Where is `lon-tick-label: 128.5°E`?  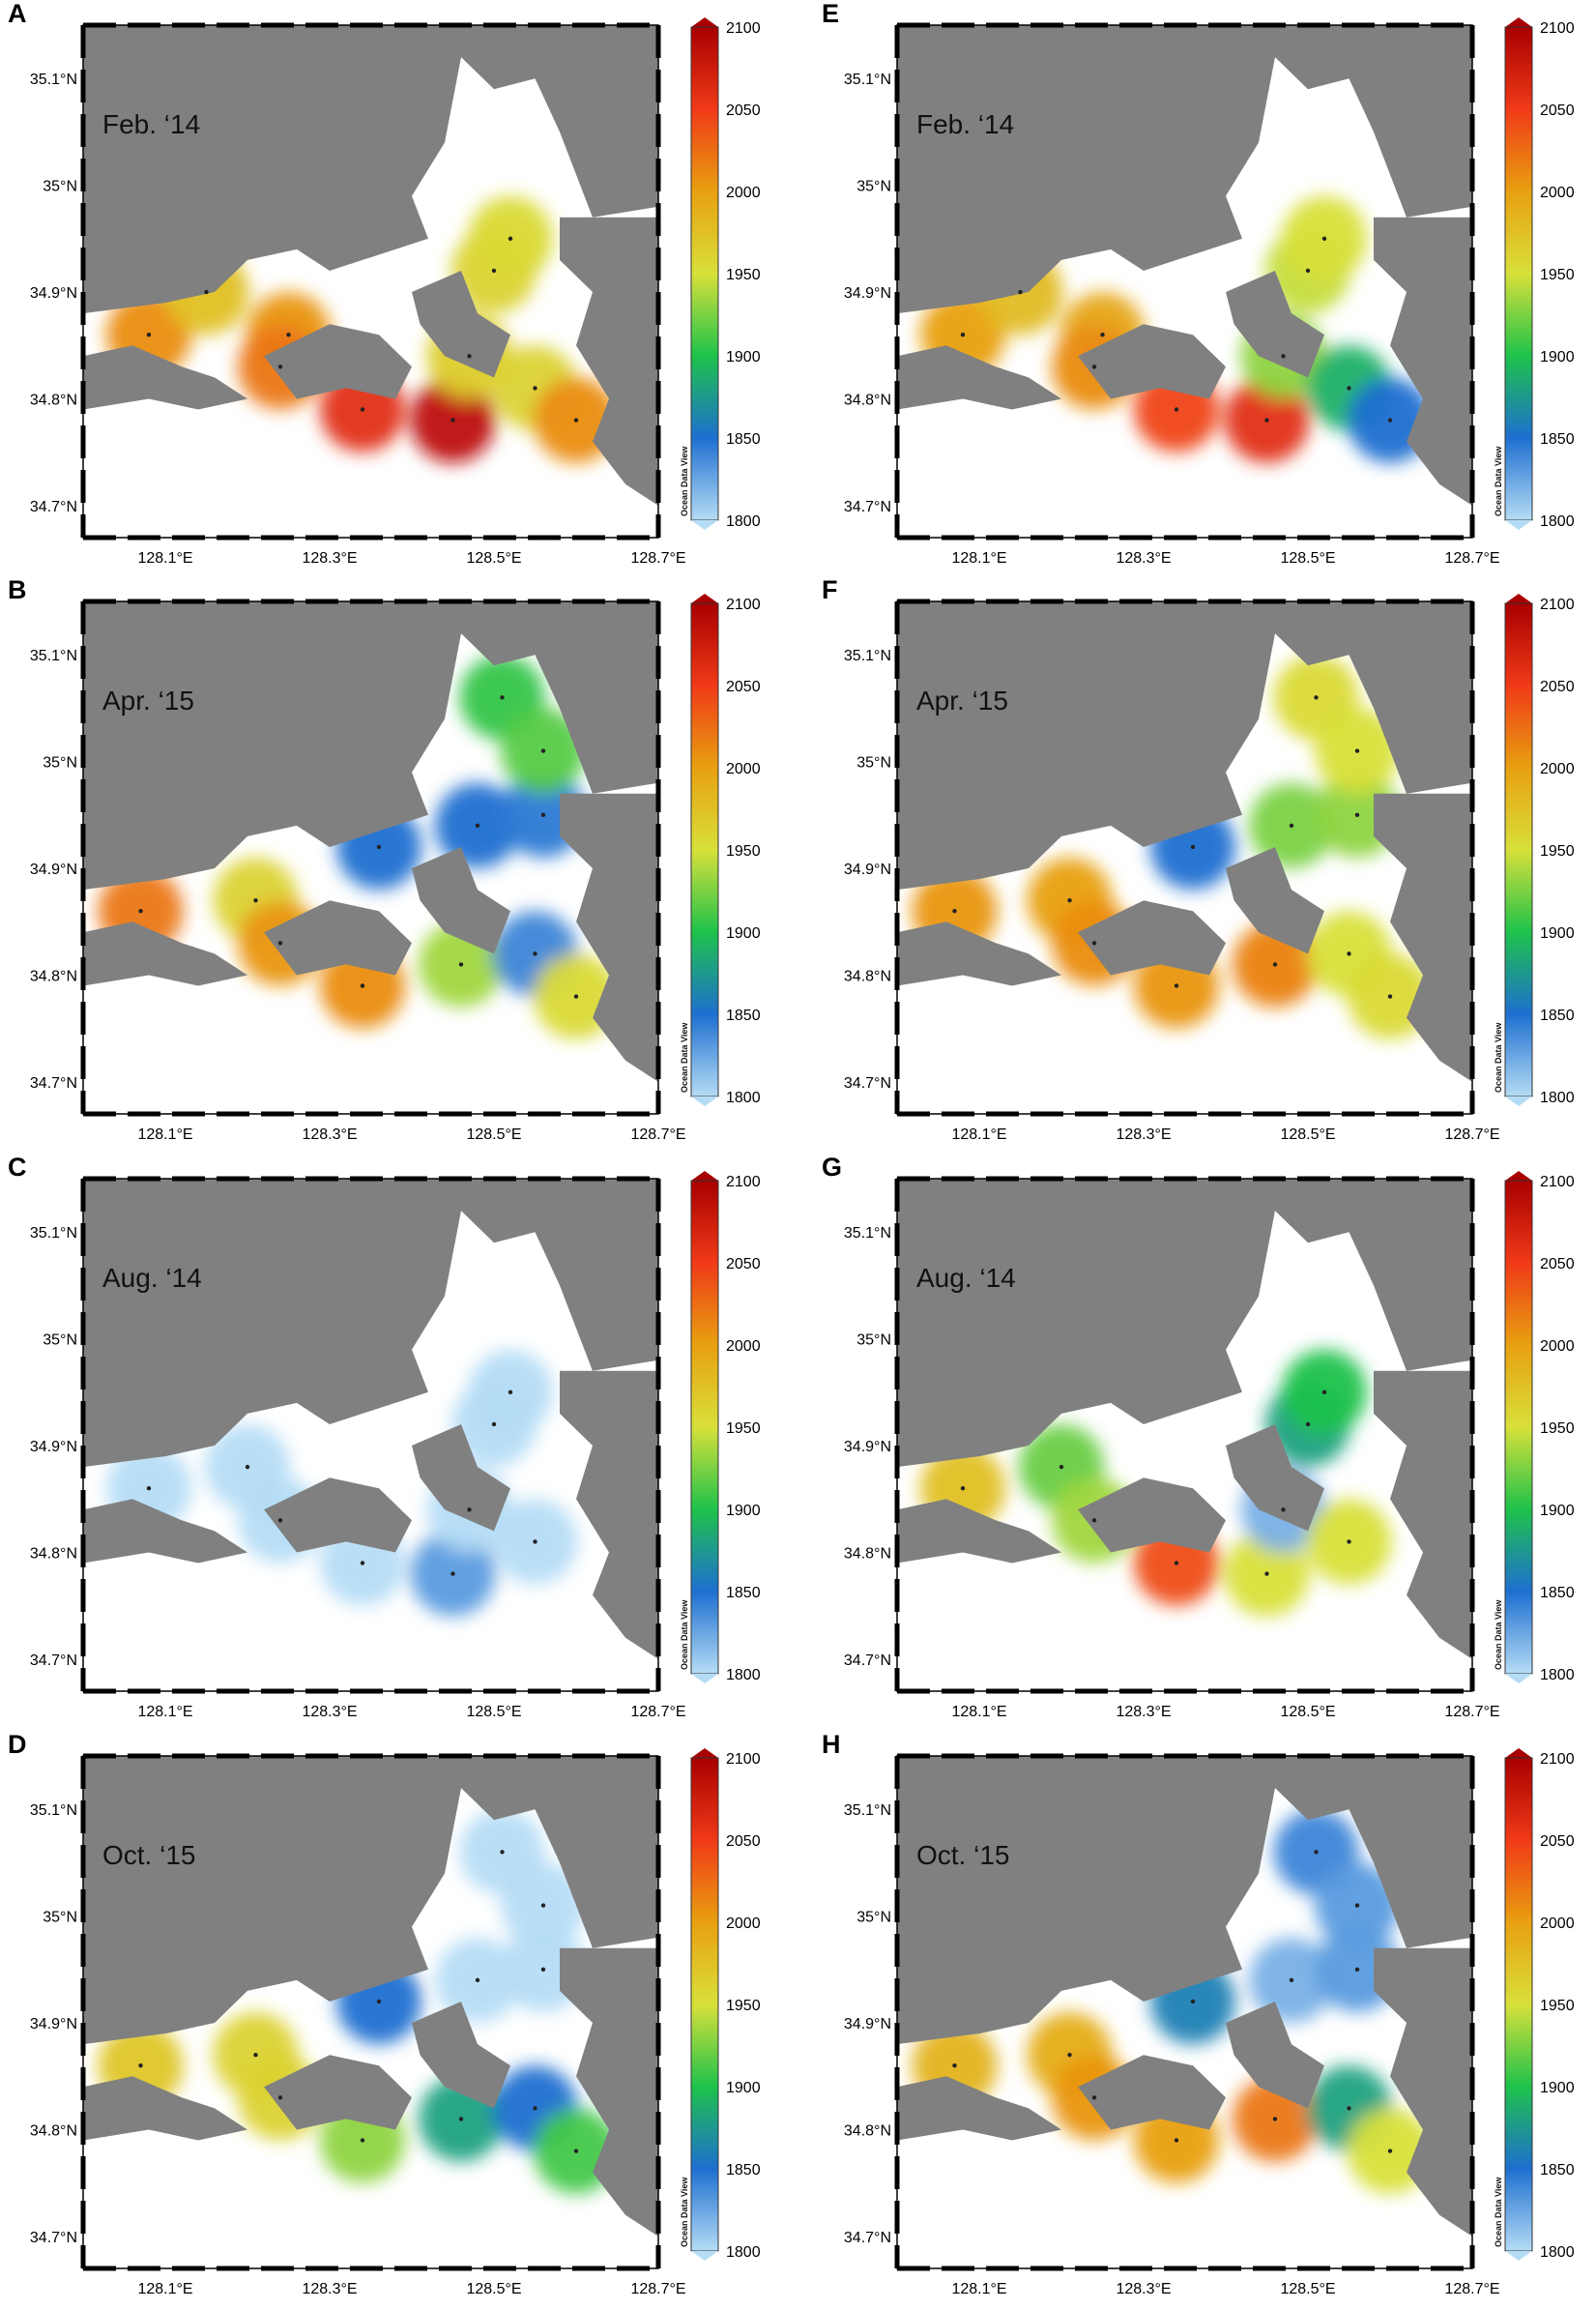 lon-tick-label: 128.5°E is located at coordinates (493, 1712).